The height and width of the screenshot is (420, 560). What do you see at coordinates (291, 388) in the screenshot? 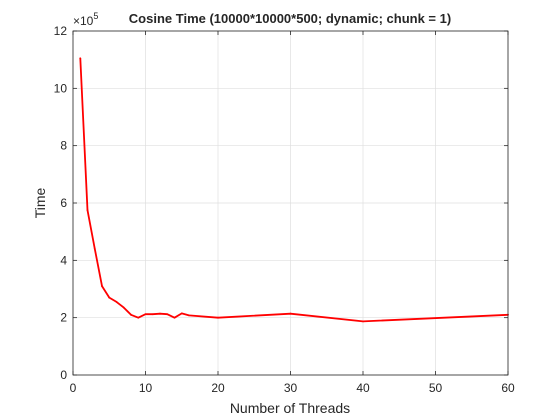
I see `x-tick-label: 30` at bounding box center [291, 388].